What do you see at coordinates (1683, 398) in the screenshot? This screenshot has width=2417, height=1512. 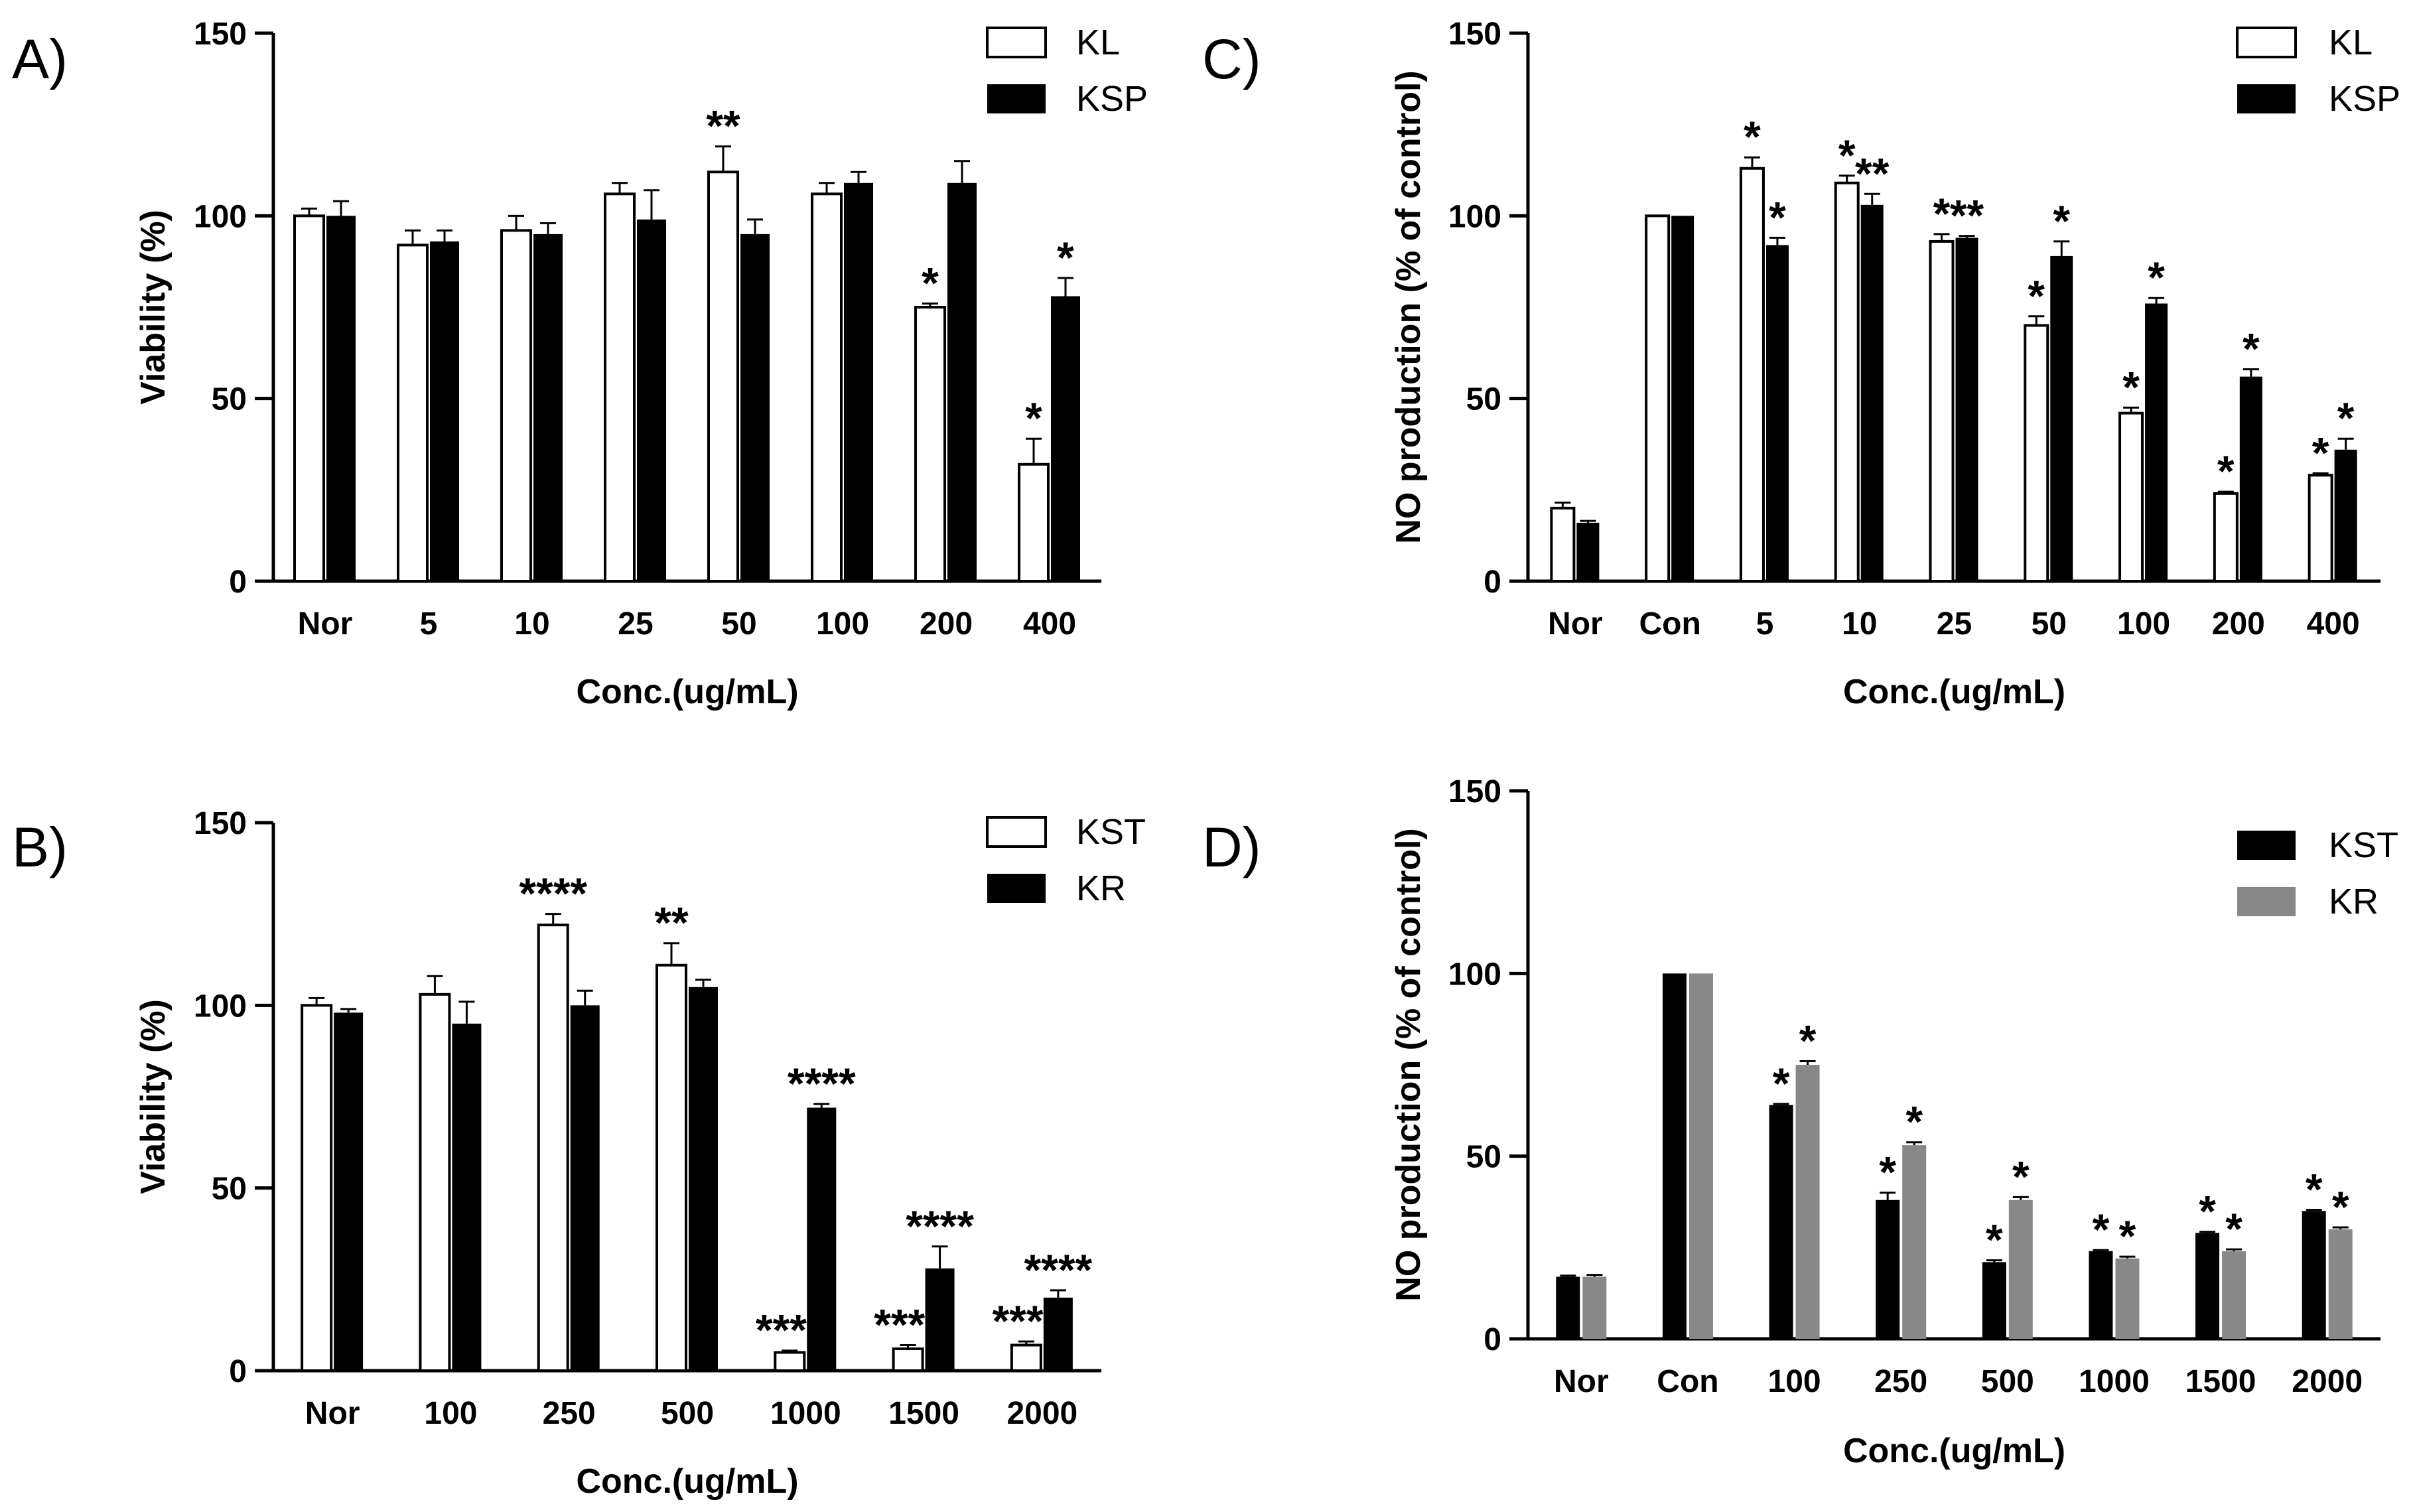 I see `bar-ksp-con` at bounding box center [1683, 398].